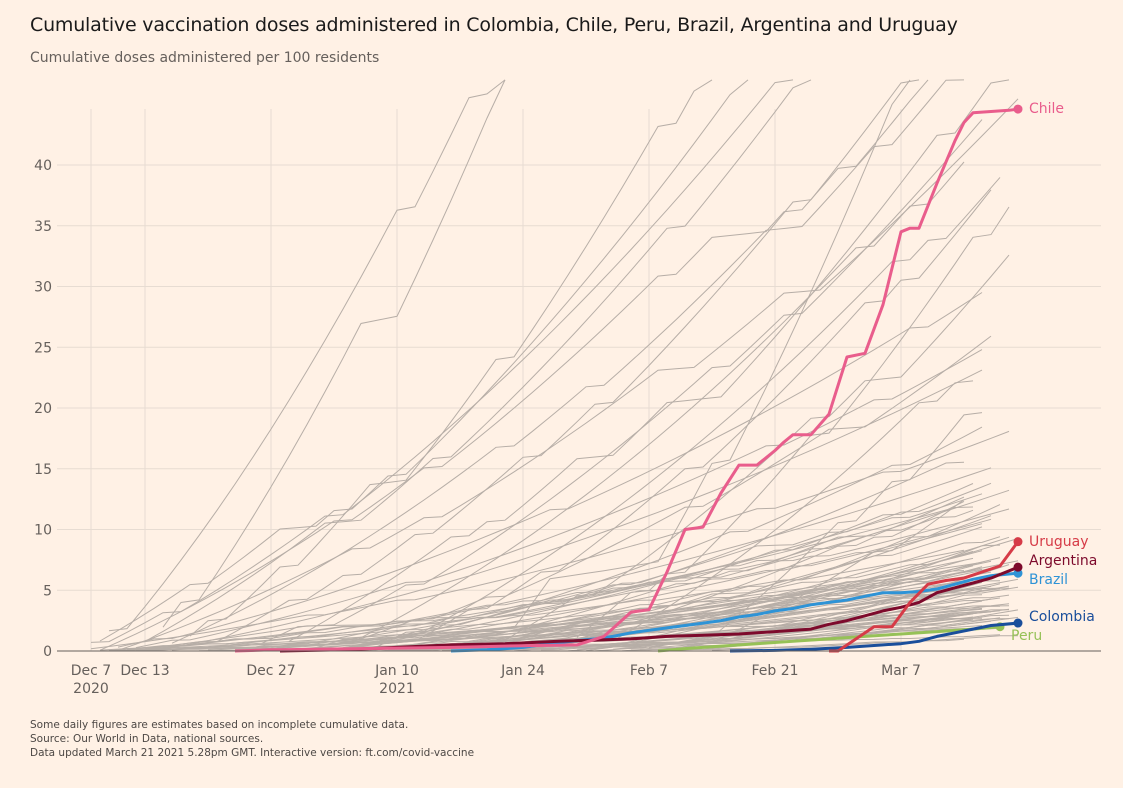  Describe the element at coordinates (1046, 109) in the screenshot. I see `series-label-chile: Chile` at that location.